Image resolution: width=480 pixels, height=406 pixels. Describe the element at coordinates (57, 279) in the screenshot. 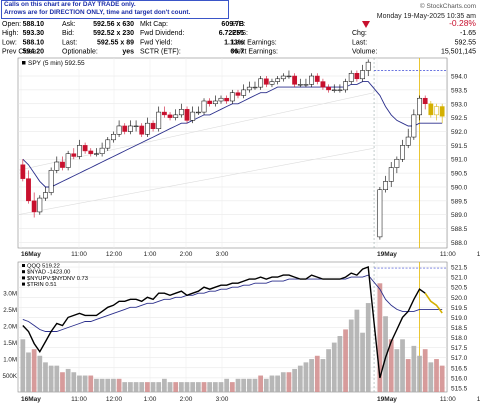

I see `legend-label: $NYUPV:$NYDNV 0.73` at that location.